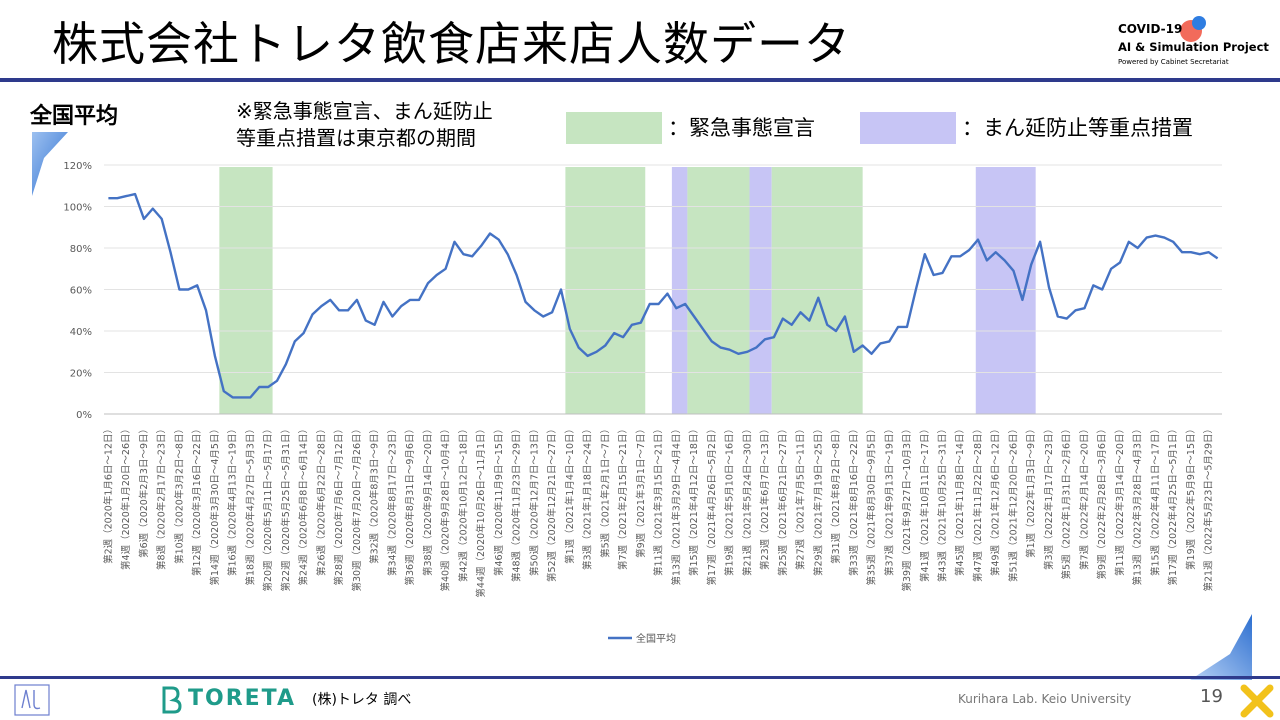 The image size is (1280, 720). I want to click on x-tick-label: 第17週（2021年4月26日～5月2日）, so click(712, 505).